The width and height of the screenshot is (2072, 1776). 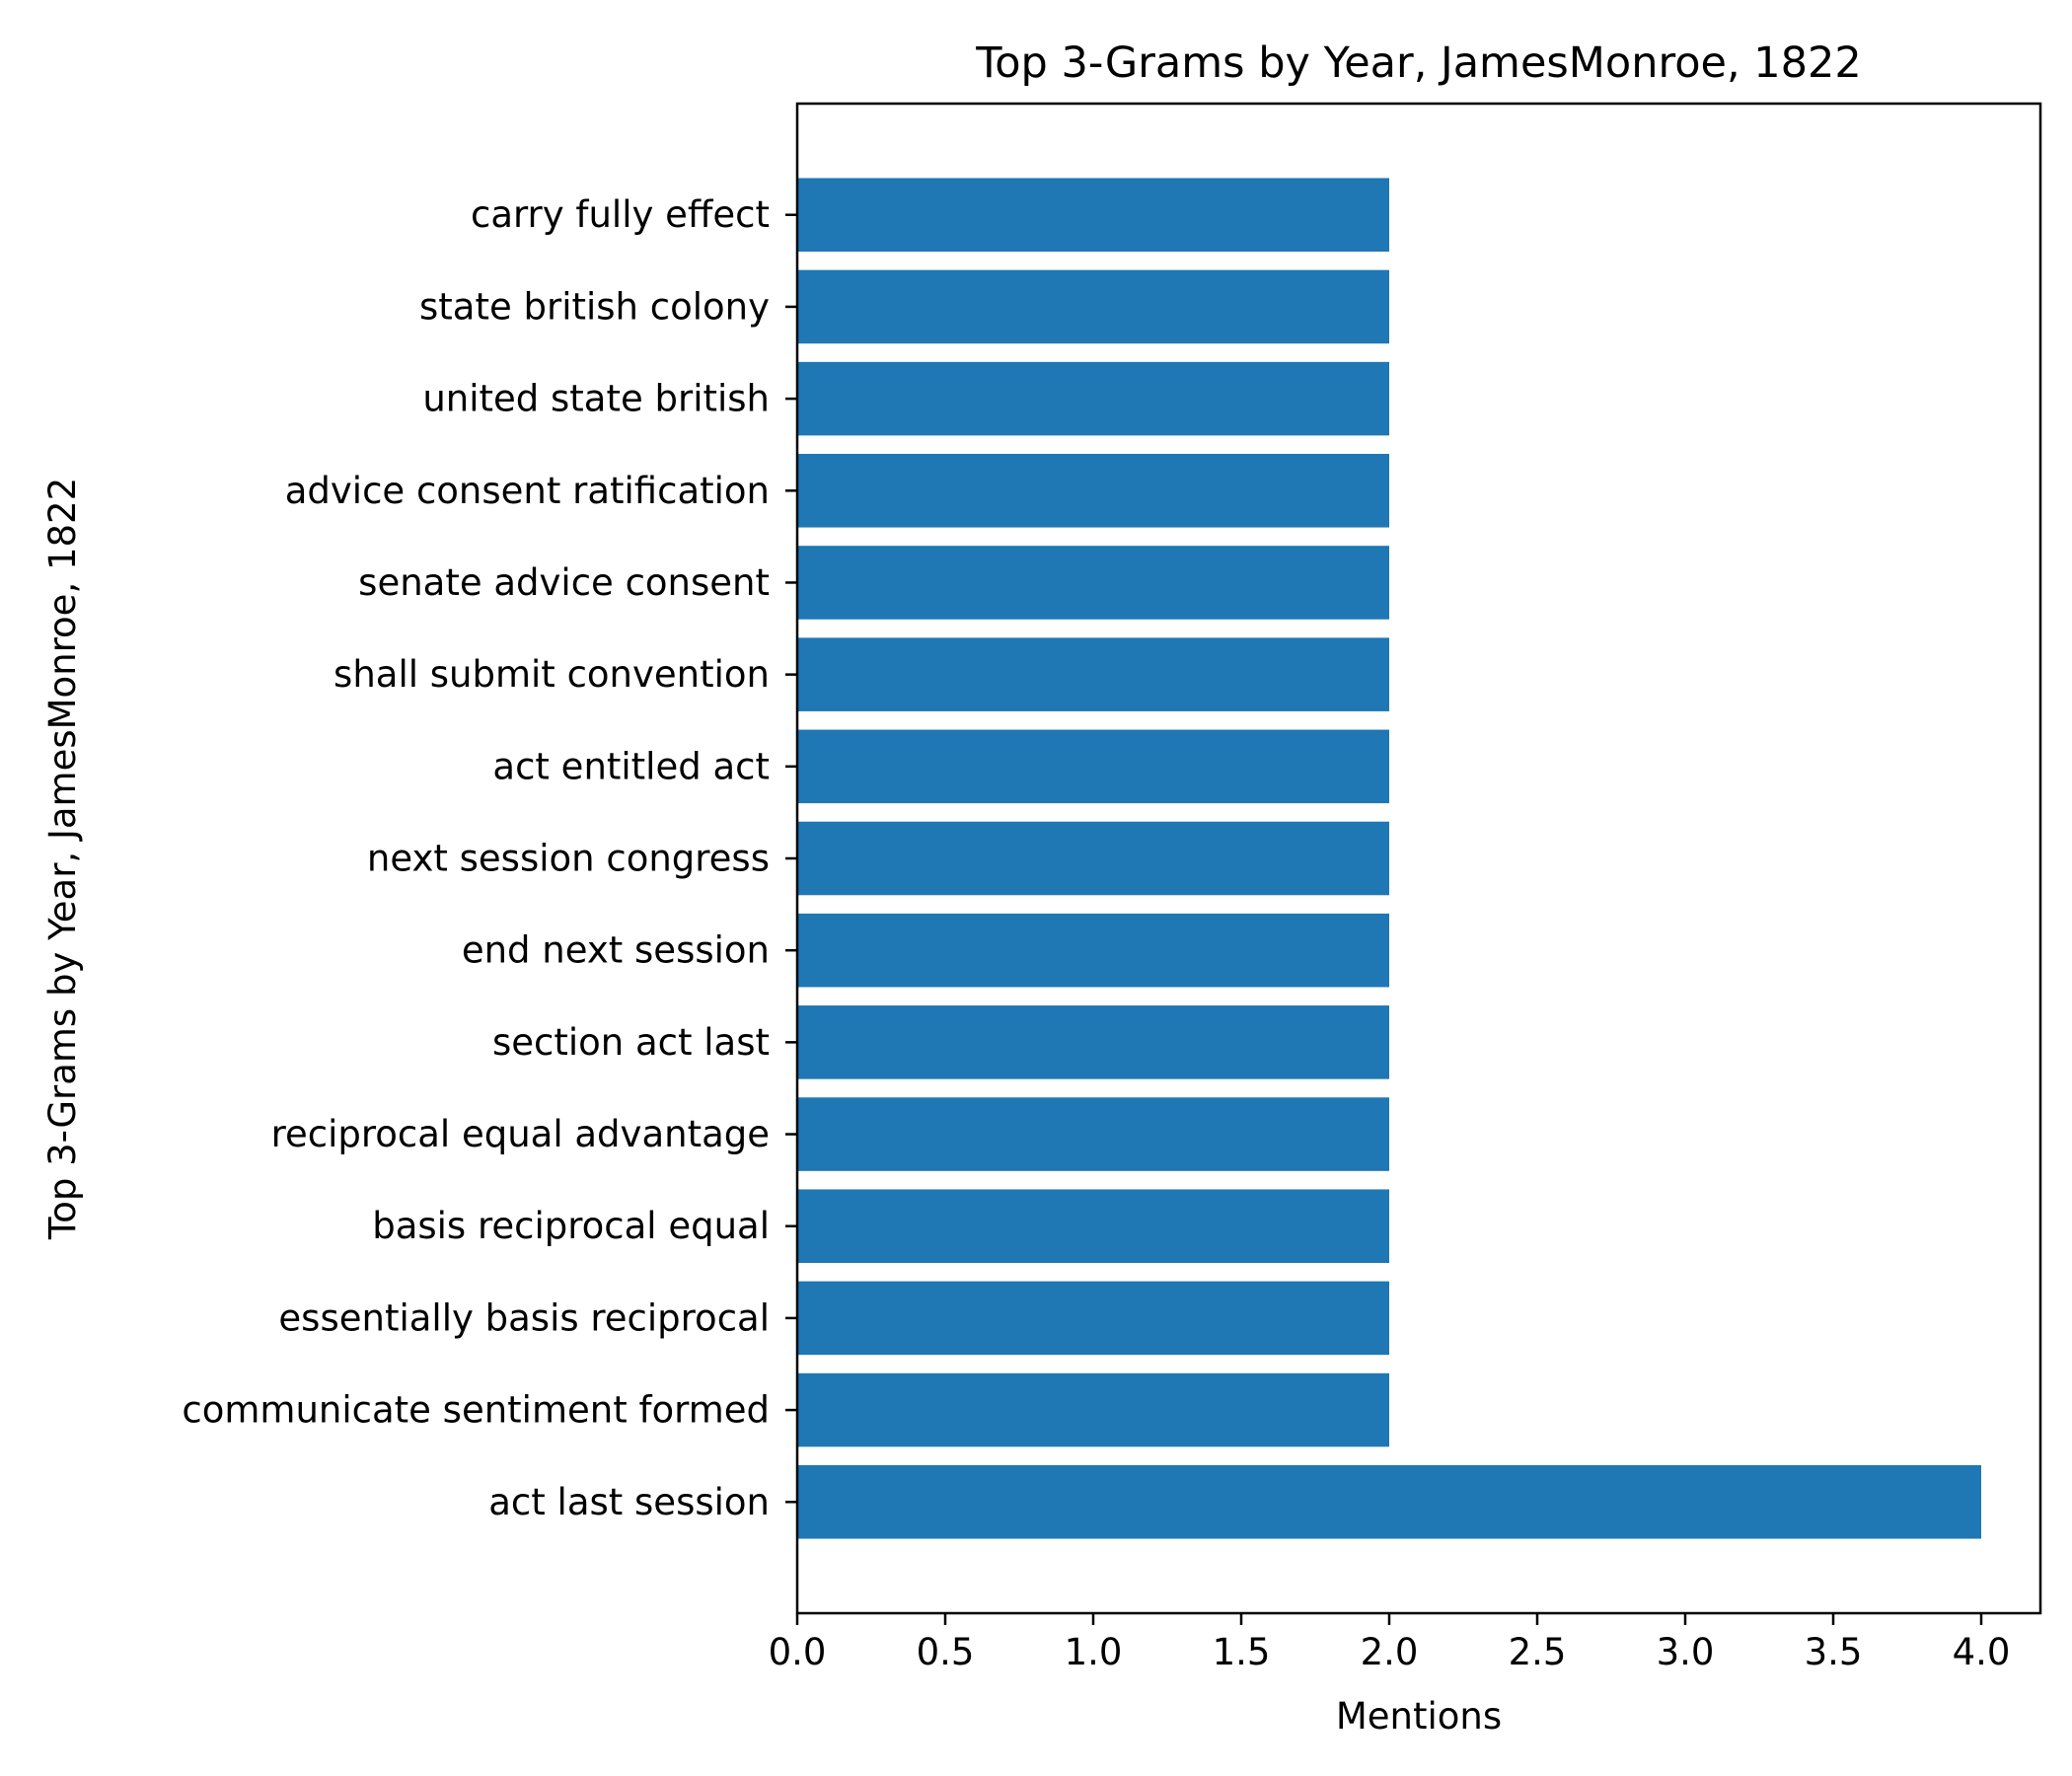 I want to click on y-tick-label: section act last, so click(x=631, y=1042).